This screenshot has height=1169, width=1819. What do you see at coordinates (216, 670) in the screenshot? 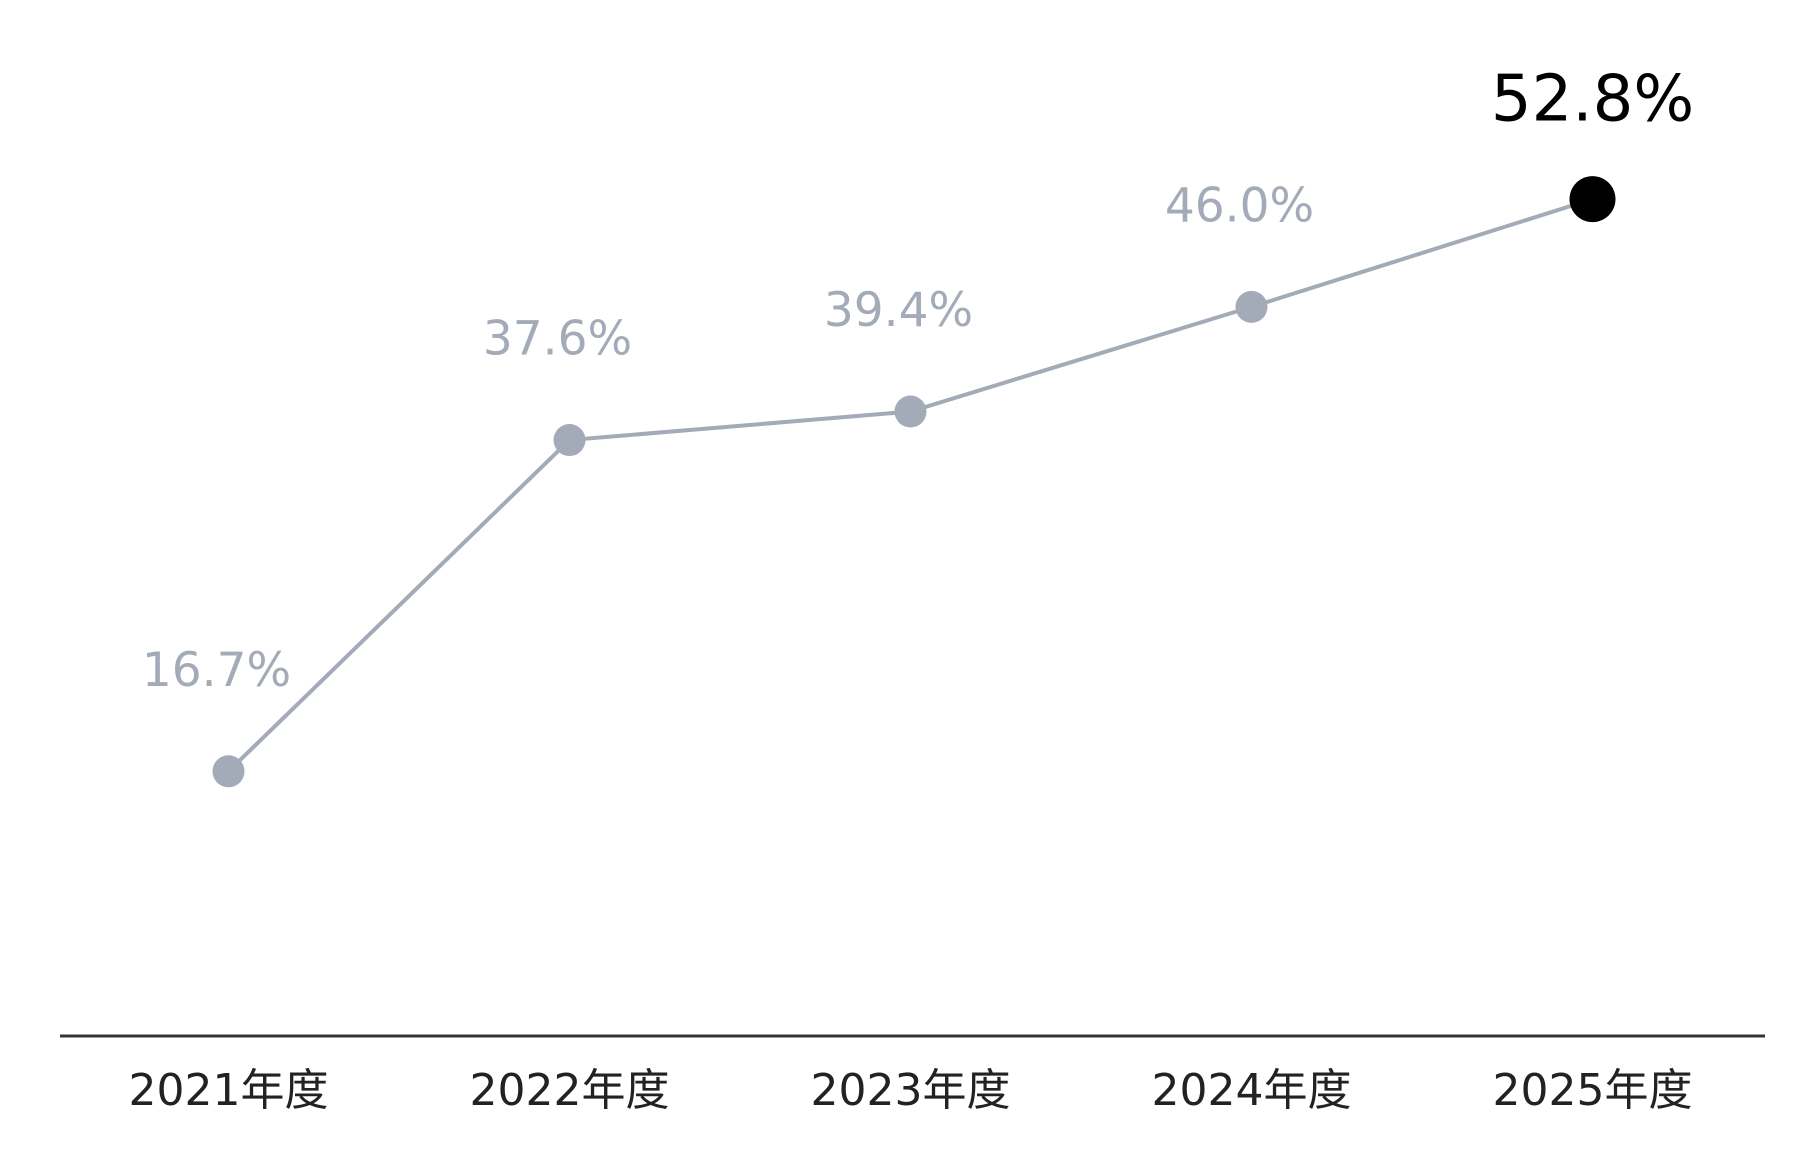
I see `value-label: 16.7%` at bounding box center [216, 670].